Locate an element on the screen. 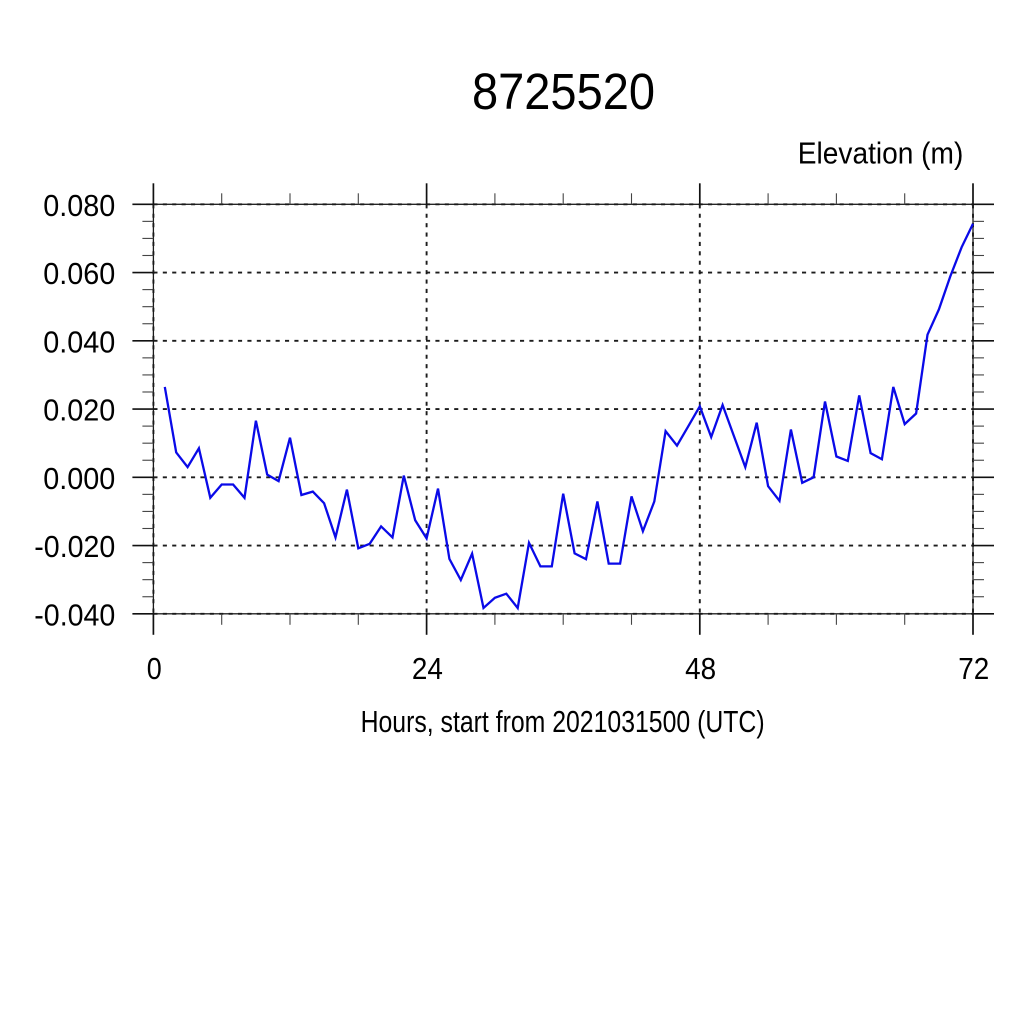 Image resolution: width=1024 pixels, height=1029 pixels. svg-text: -0.020 is located at coordinates (74, 546).